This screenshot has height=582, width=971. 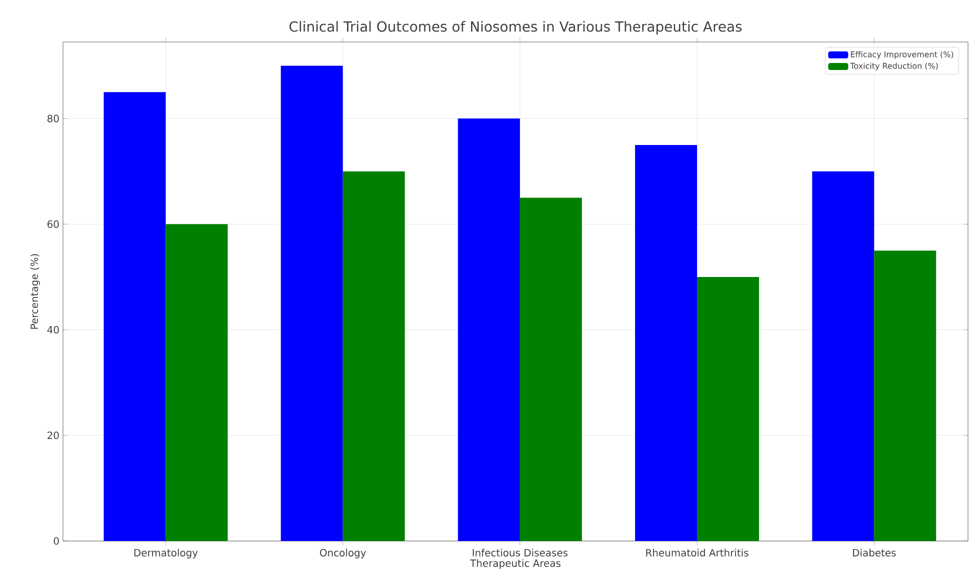 What do you see at coordinates (53, 436) in the screenshot?
I see `y-tick-label: 20` at bounding box center [53, 436].